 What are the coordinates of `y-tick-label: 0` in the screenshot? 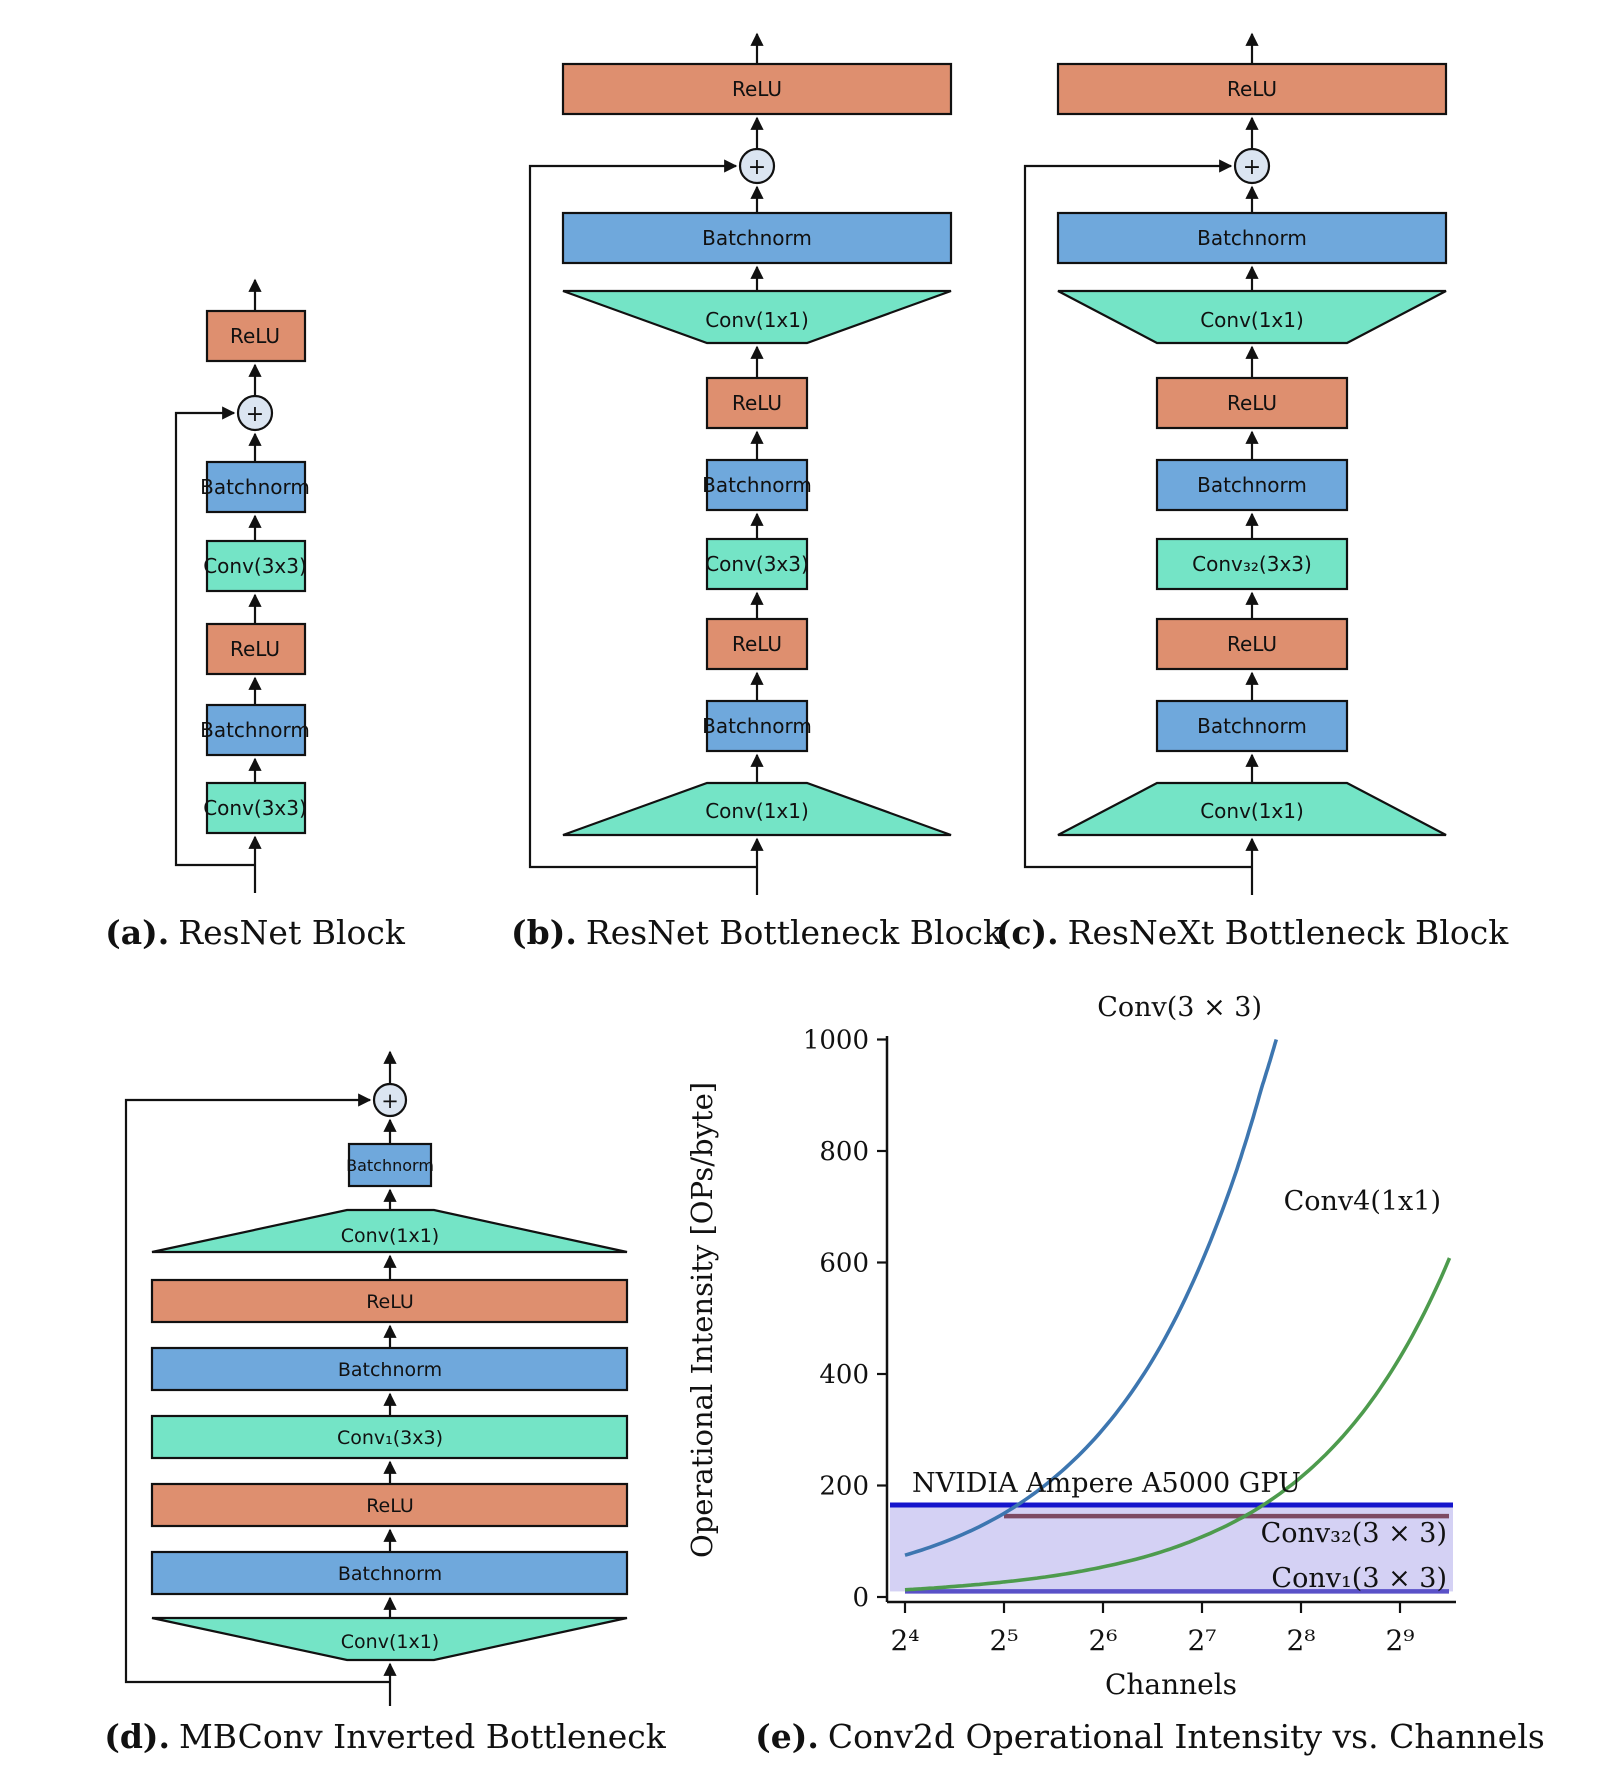 It's located at (860, 1598).